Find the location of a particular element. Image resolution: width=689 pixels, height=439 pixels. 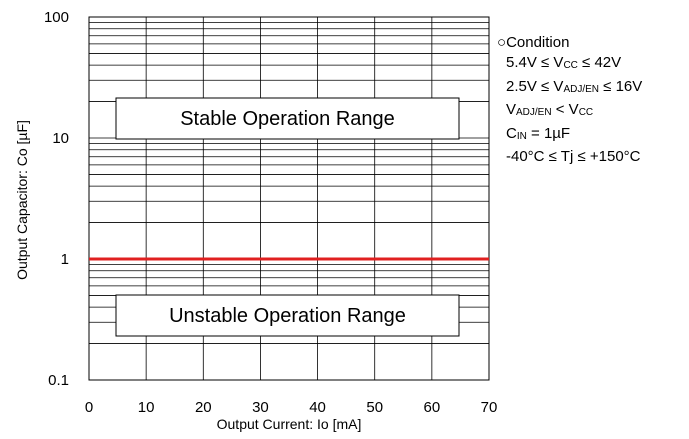

x-tick-label: 20 is located at coordinates (203, 407).